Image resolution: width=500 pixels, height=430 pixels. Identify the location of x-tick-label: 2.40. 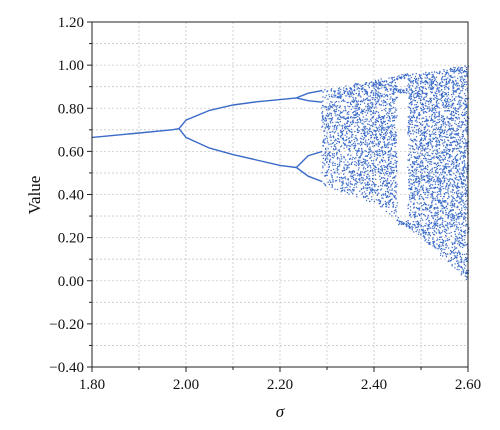
(374, 385).